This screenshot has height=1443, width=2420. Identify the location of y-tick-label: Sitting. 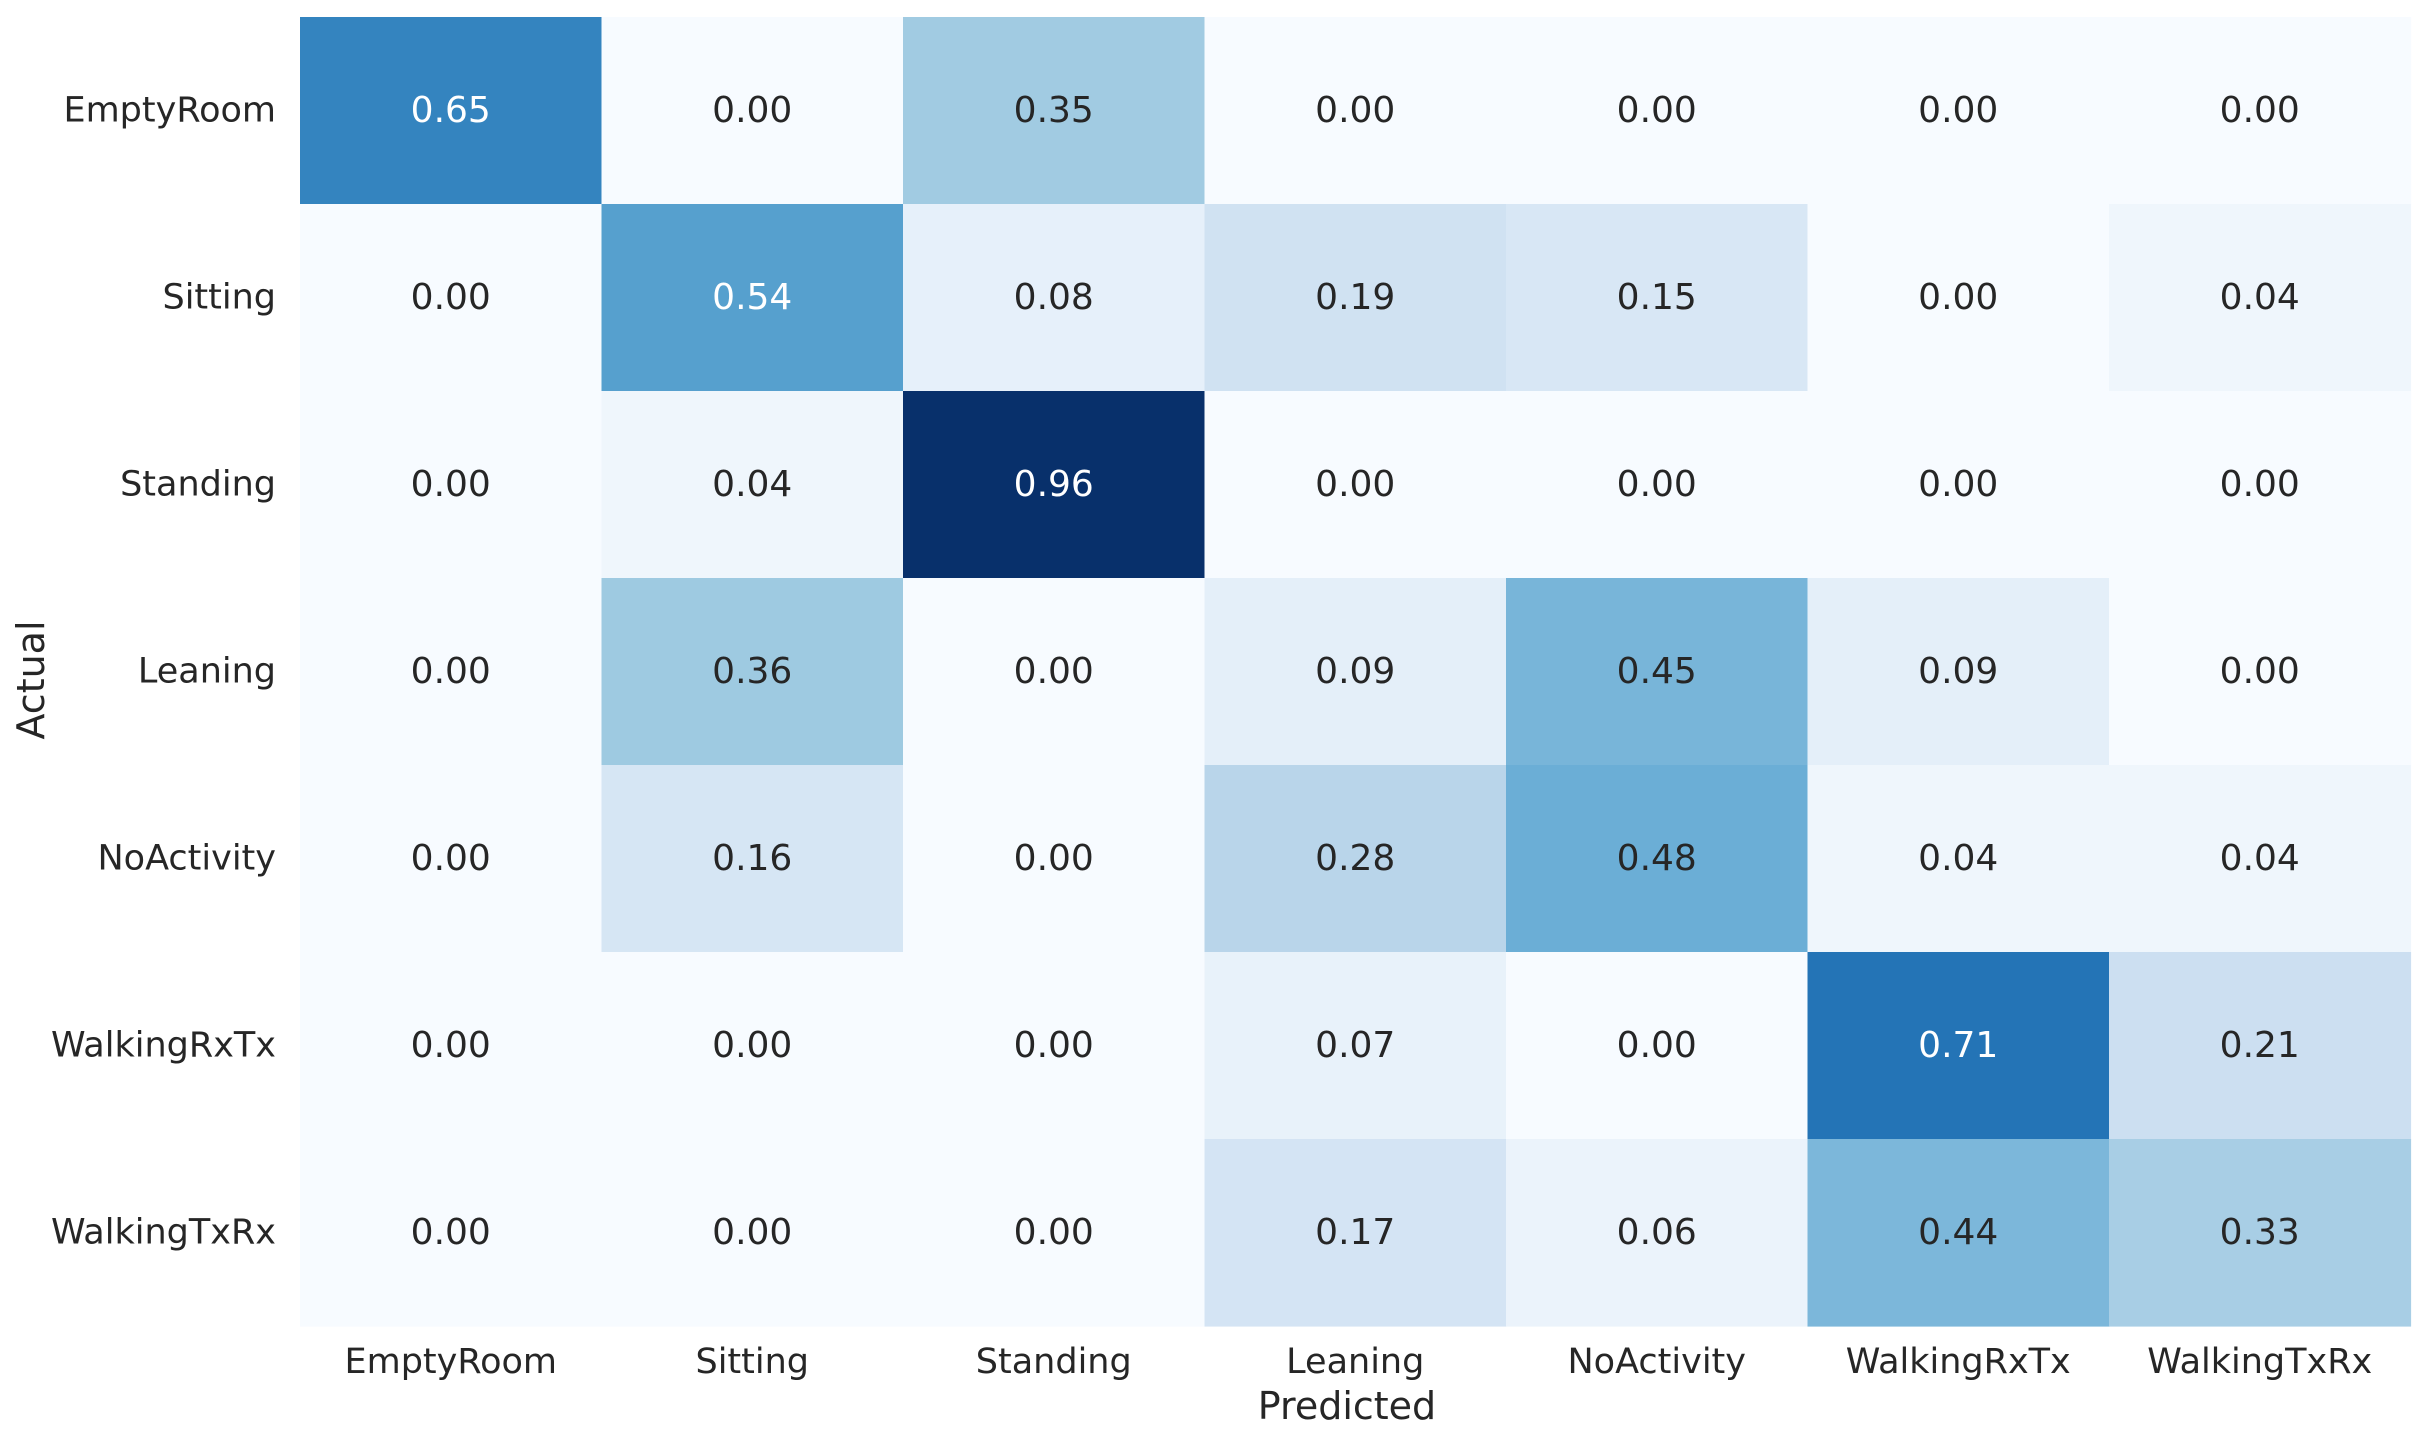
(219, 298).